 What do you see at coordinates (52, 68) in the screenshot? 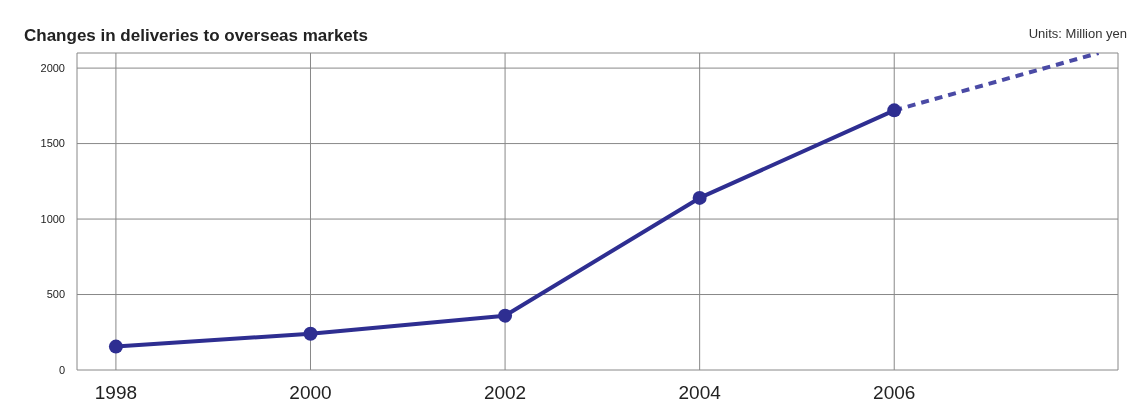
I see `y-tick-label: 2000` at bounding box center [52, 68].